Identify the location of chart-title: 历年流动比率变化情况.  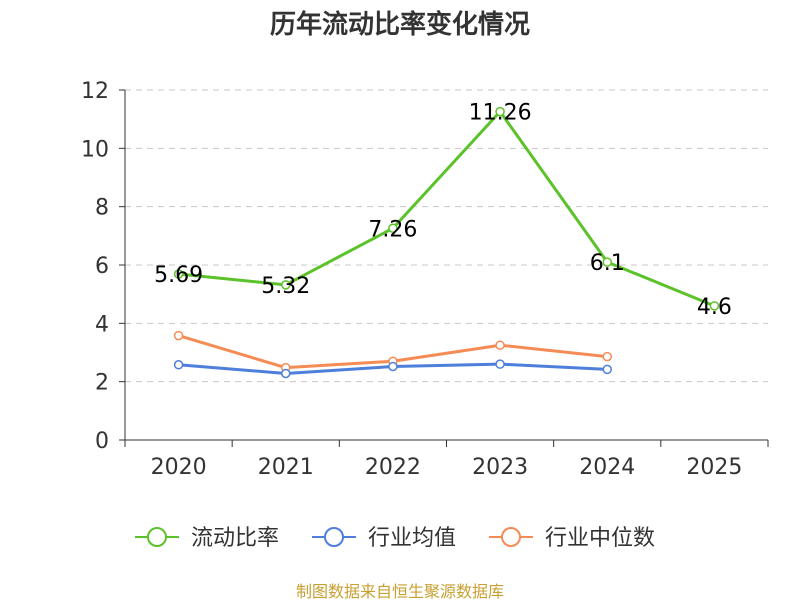
(400, 24).